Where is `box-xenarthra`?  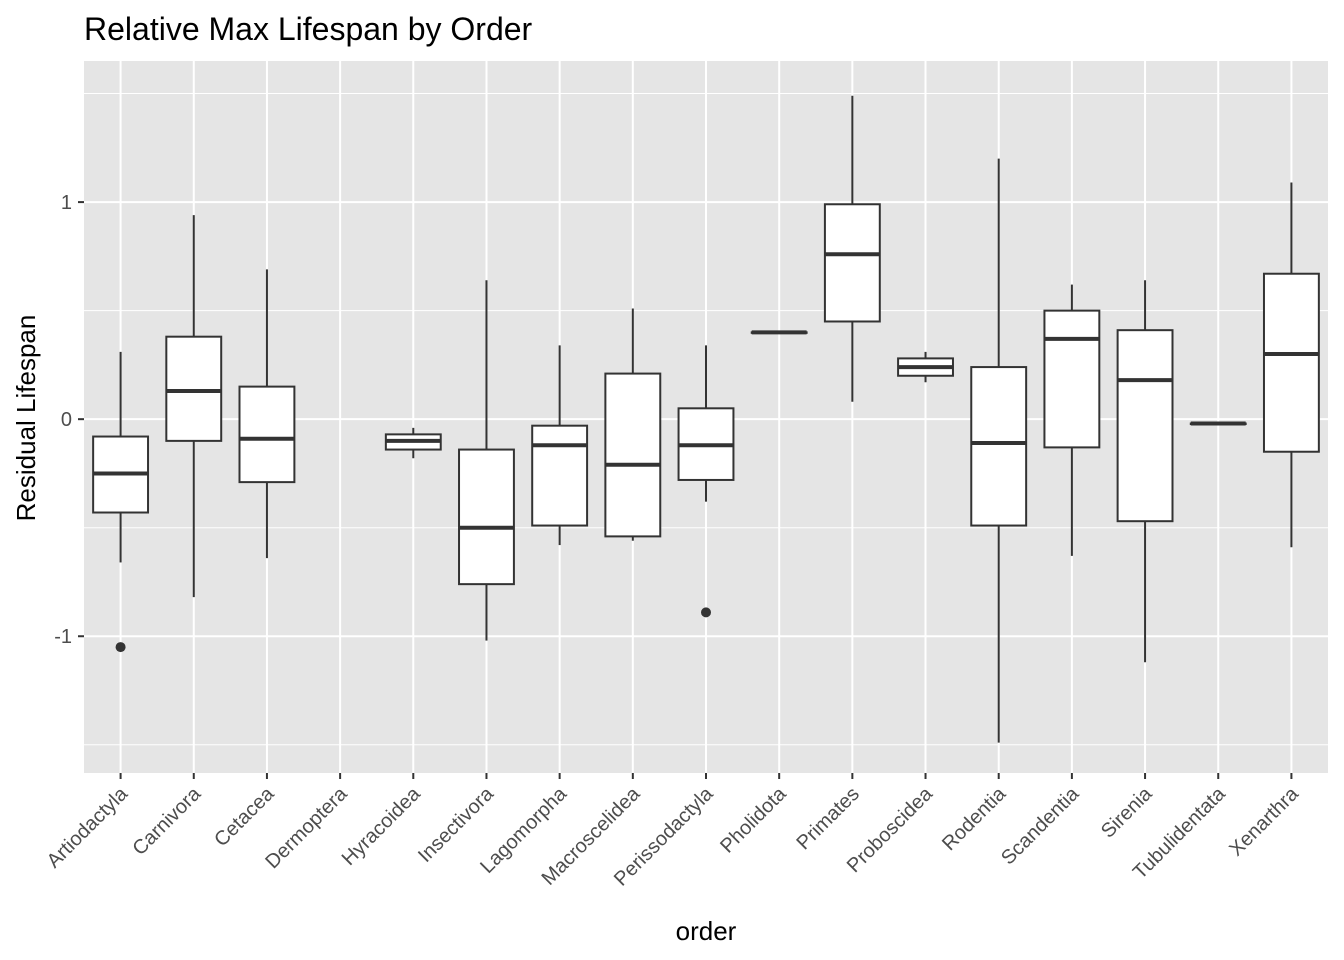
box-xenarthra is located at coordinates (1291, 365).